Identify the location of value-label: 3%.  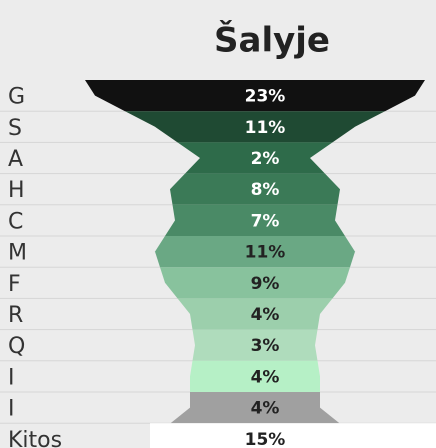
(265, 346).